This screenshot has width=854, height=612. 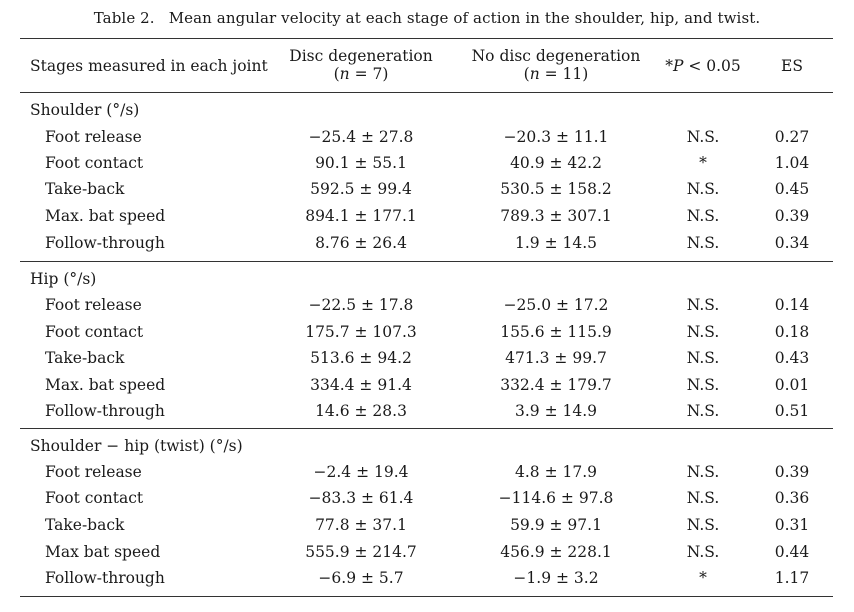 What do you see at coordinates (426, 597) in the screenshot?
I see `bottom-rule` at bounding box center [426, 597].